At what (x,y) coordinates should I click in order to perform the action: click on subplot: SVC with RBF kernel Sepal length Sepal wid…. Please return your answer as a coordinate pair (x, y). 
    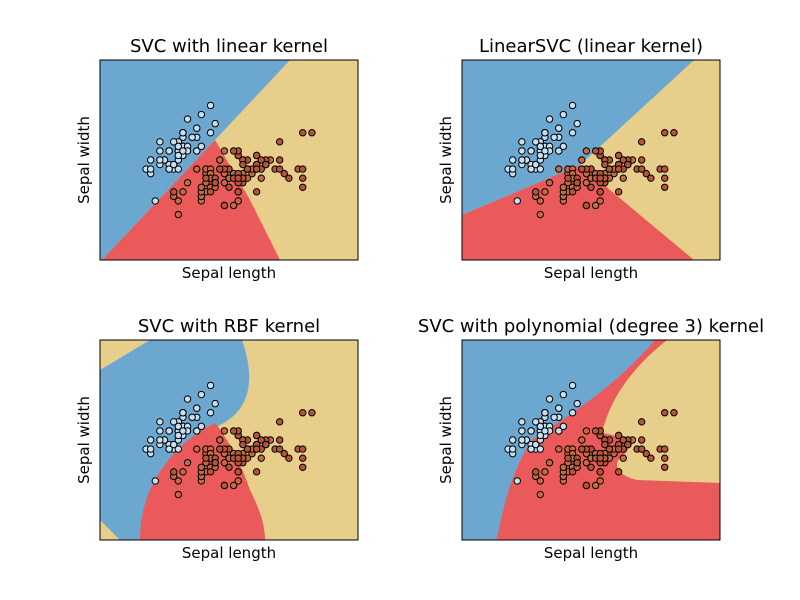
    Looking at the image, I should click on (217, 439).